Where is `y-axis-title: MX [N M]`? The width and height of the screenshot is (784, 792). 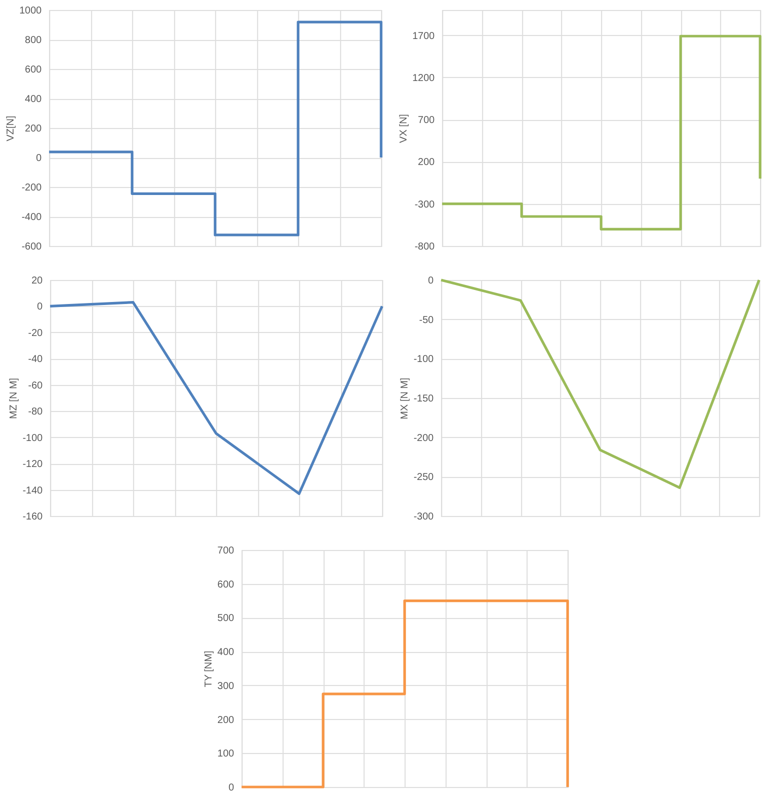 y-axis-title: MX [N M] is located at coordinates (405, 398).